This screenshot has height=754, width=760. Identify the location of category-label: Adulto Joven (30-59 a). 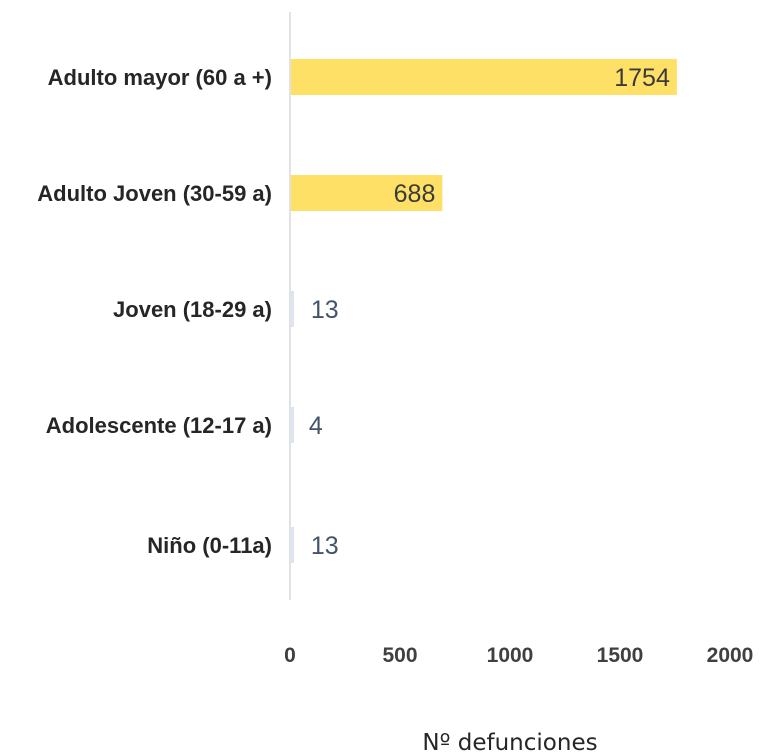
(154, 193).